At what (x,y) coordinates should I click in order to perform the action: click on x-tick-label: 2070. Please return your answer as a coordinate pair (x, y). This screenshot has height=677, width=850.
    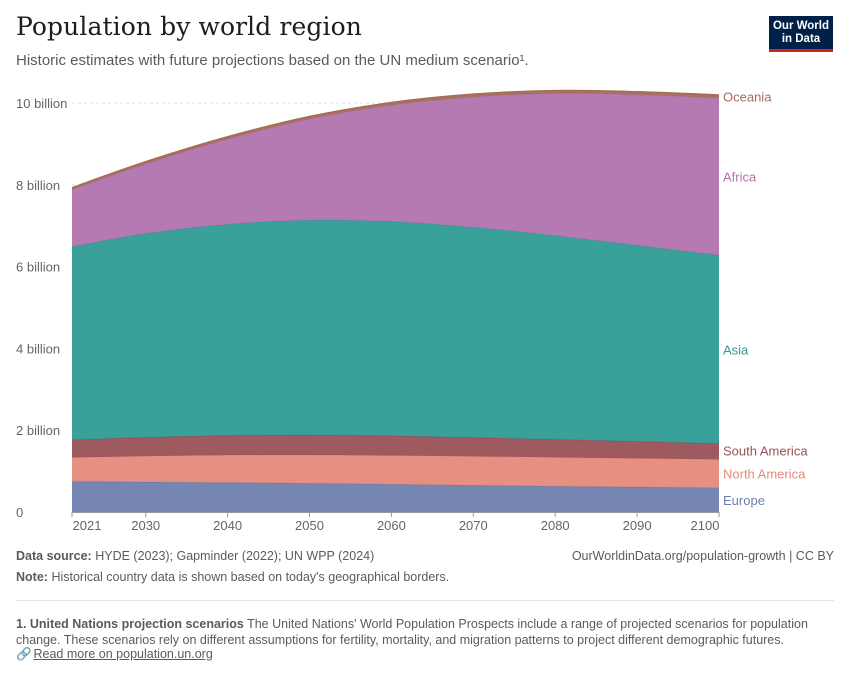
    Looking at the image, I should click on (473, 525).